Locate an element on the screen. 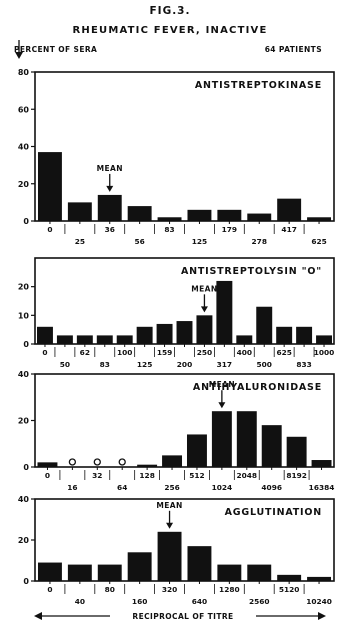 Image resolution: width=340 pixels, height=626 pixels. figure-number: FIG.3. is located at coordinates (170, 11).